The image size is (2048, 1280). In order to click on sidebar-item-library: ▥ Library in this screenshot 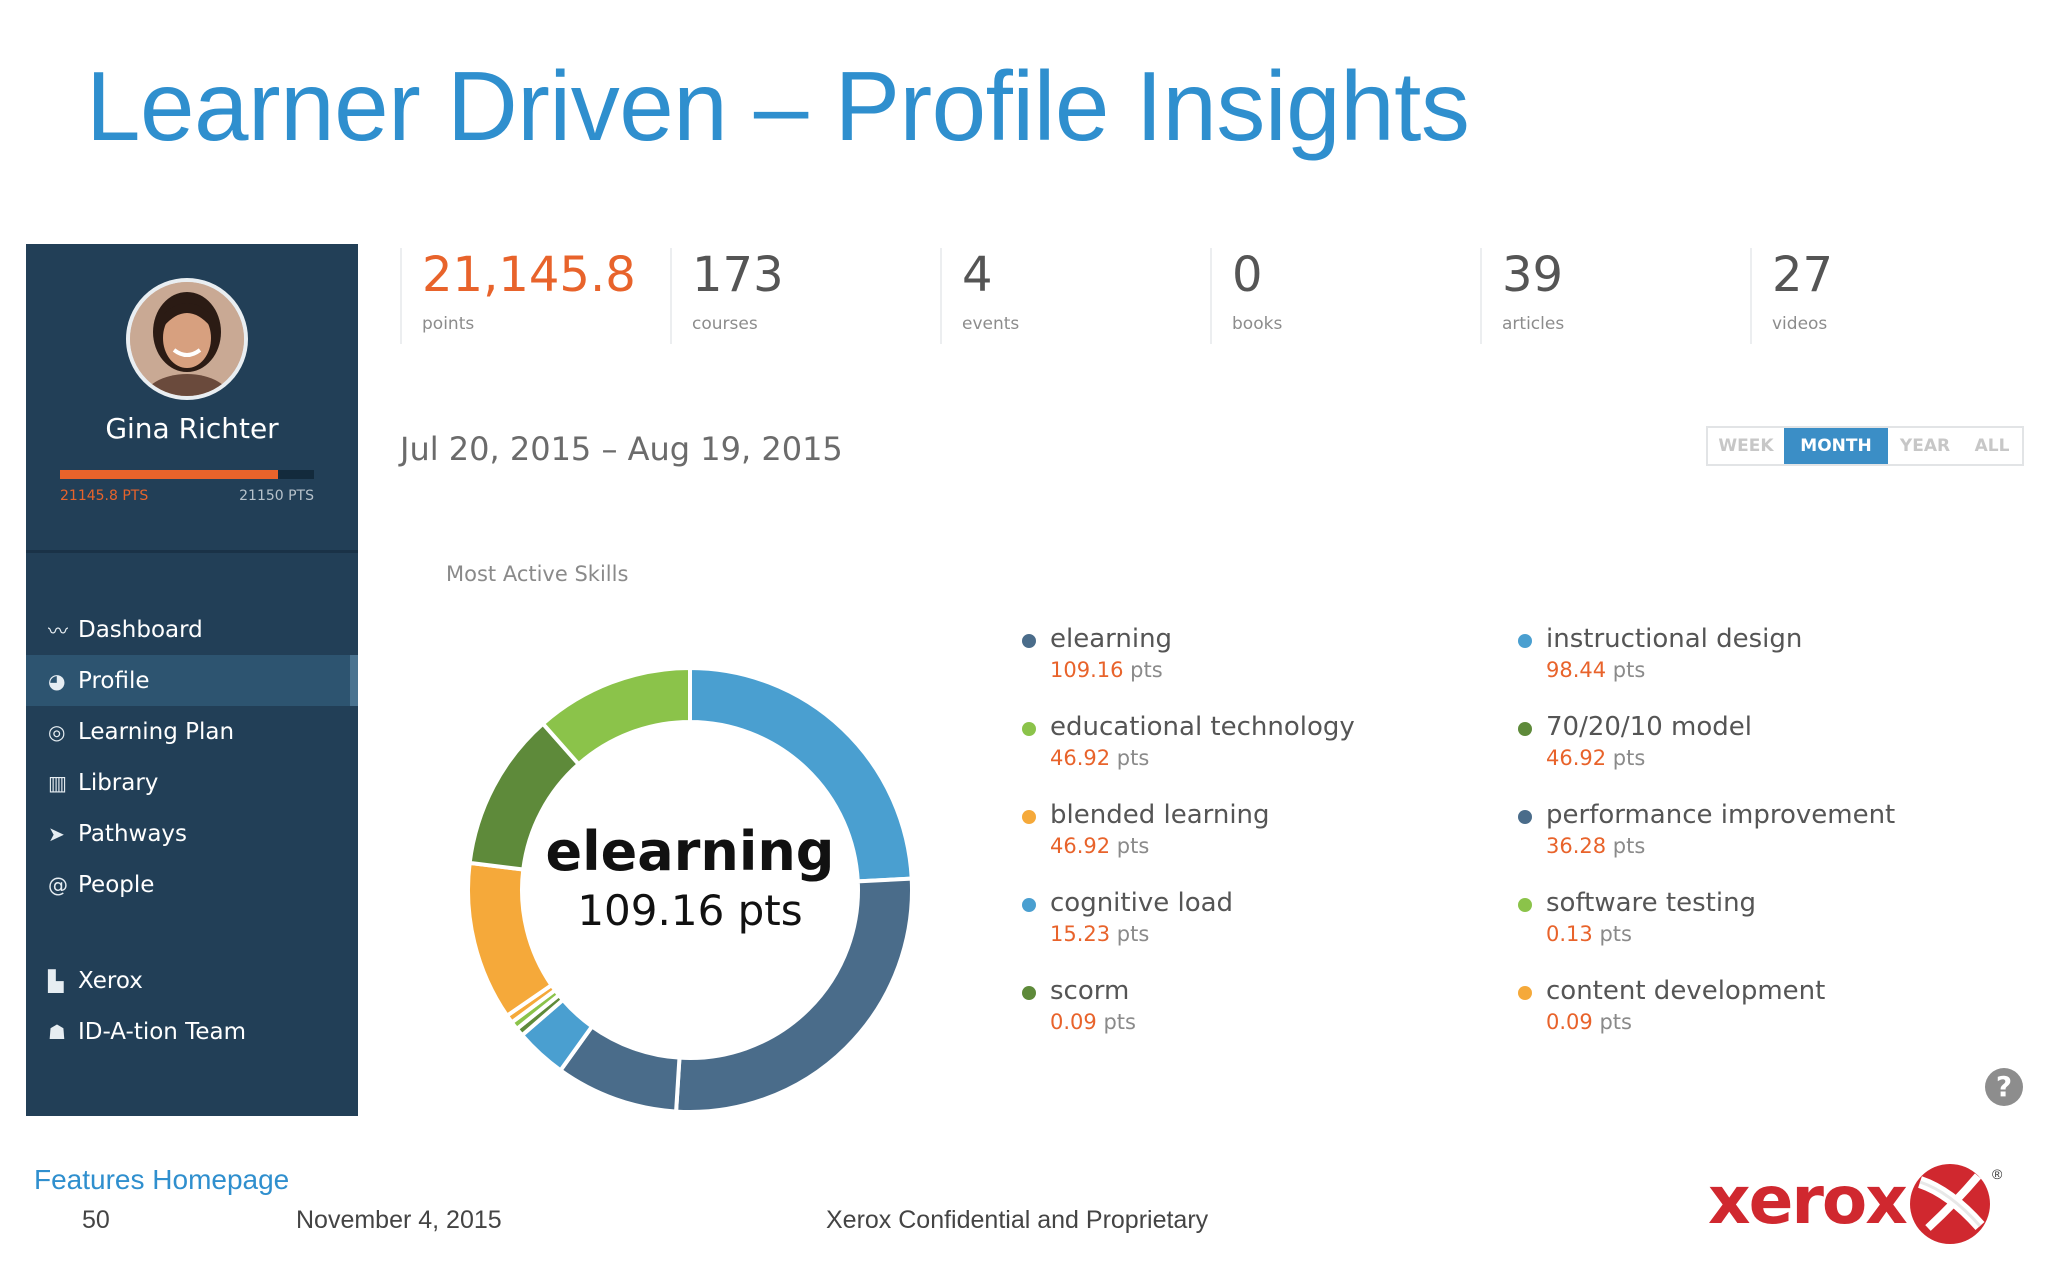, I will do `click(192, 782)`.